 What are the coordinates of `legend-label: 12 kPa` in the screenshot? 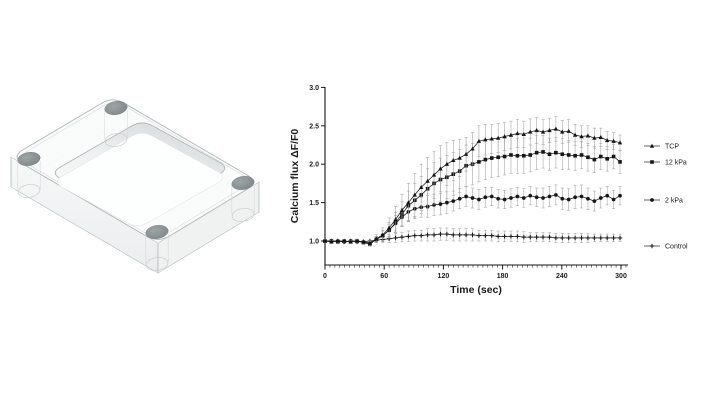 It's located at (676, 163).